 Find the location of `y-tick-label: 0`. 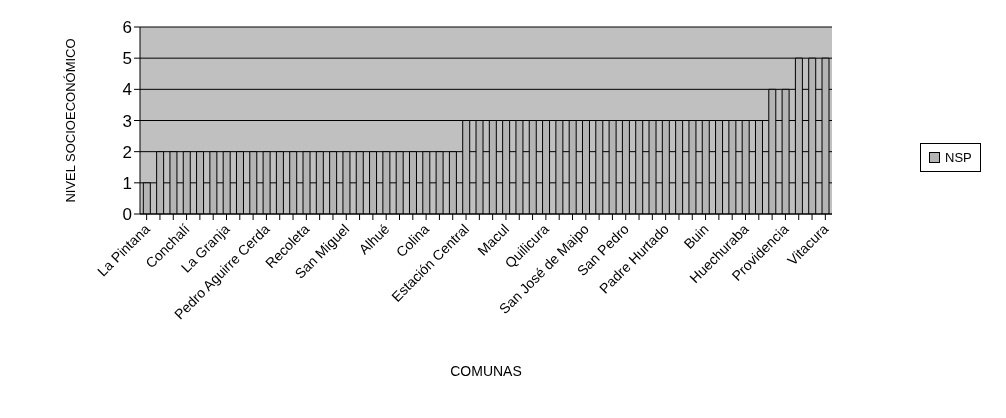

y-tick-label: 0 is located at coordinates (127, 215).